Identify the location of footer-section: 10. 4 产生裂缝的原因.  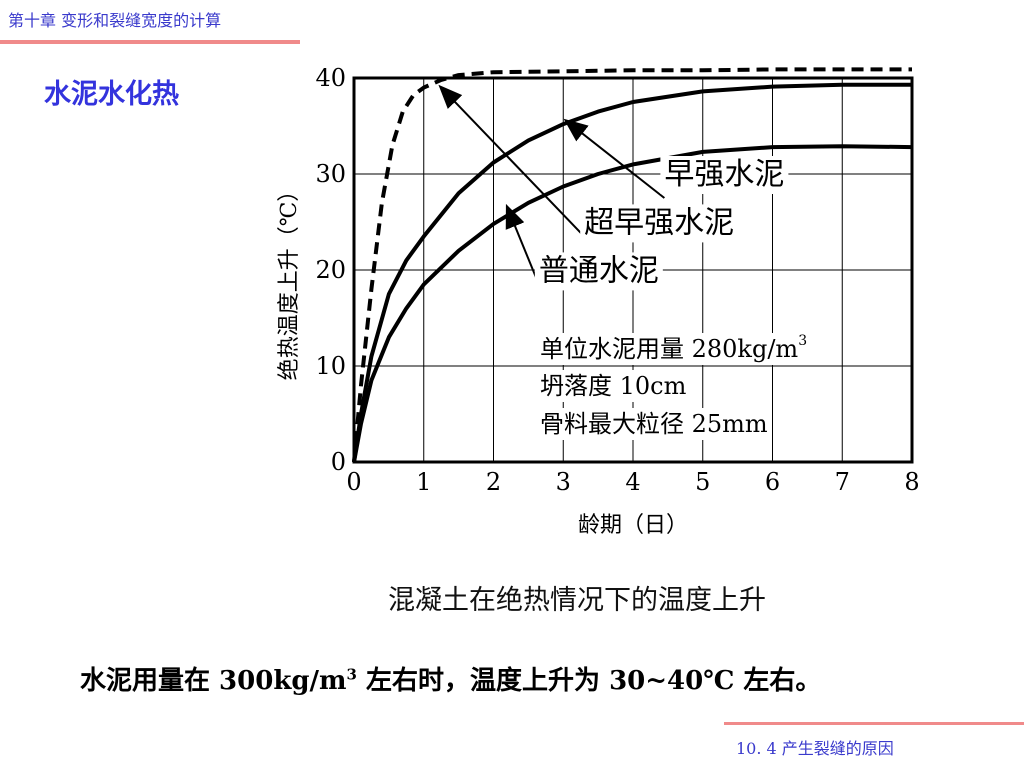
(815, 748).